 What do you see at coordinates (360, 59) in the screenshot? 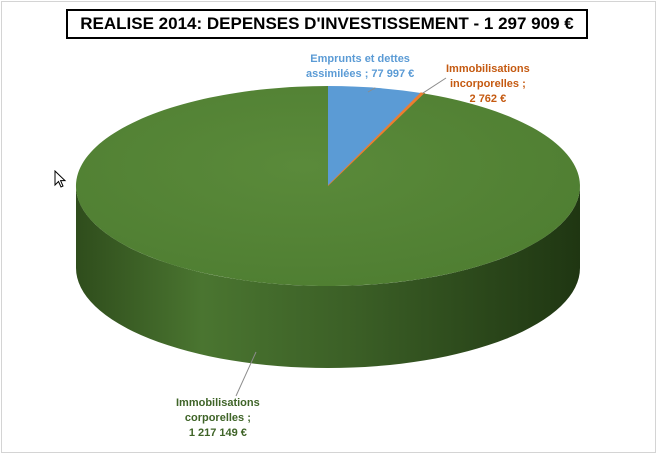
I see `slice-label-line: Emprunts et dettes` at bounding box center [360, 59].